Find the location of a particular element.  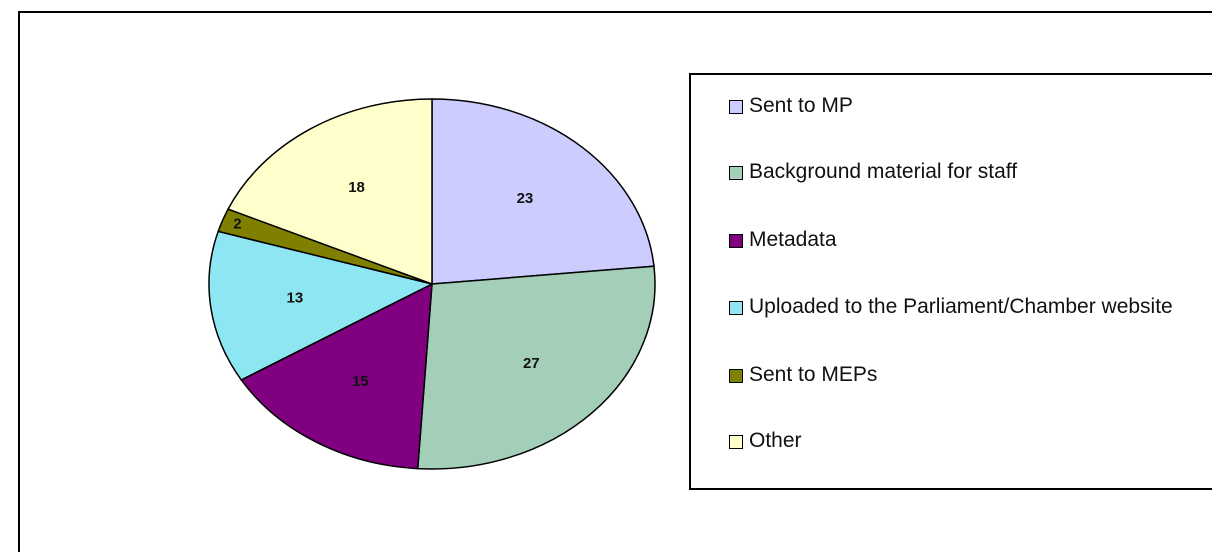

legend-label: Metadata is located at coordinates (793, 239).